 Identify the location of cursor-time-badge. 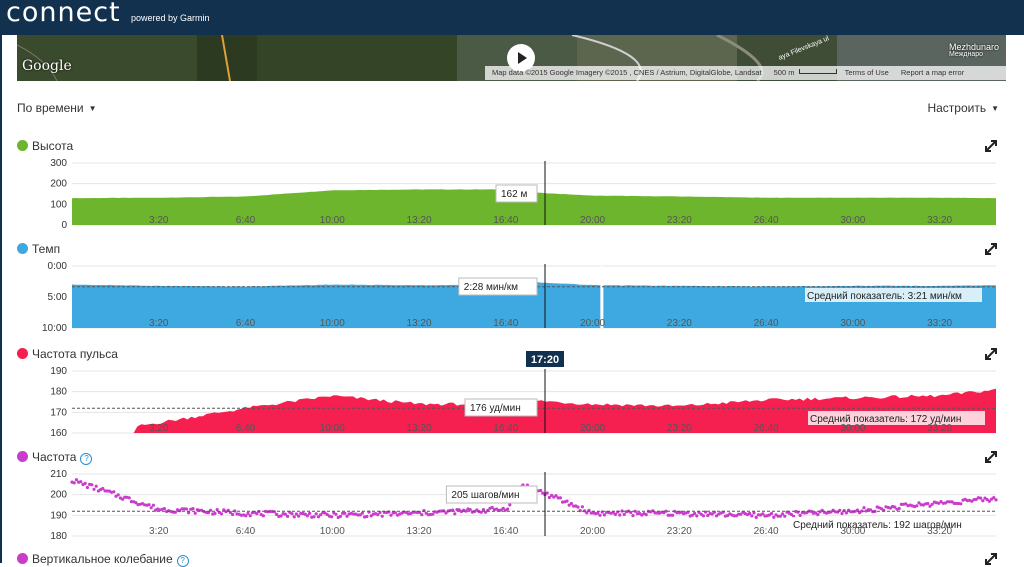
(545, 359).